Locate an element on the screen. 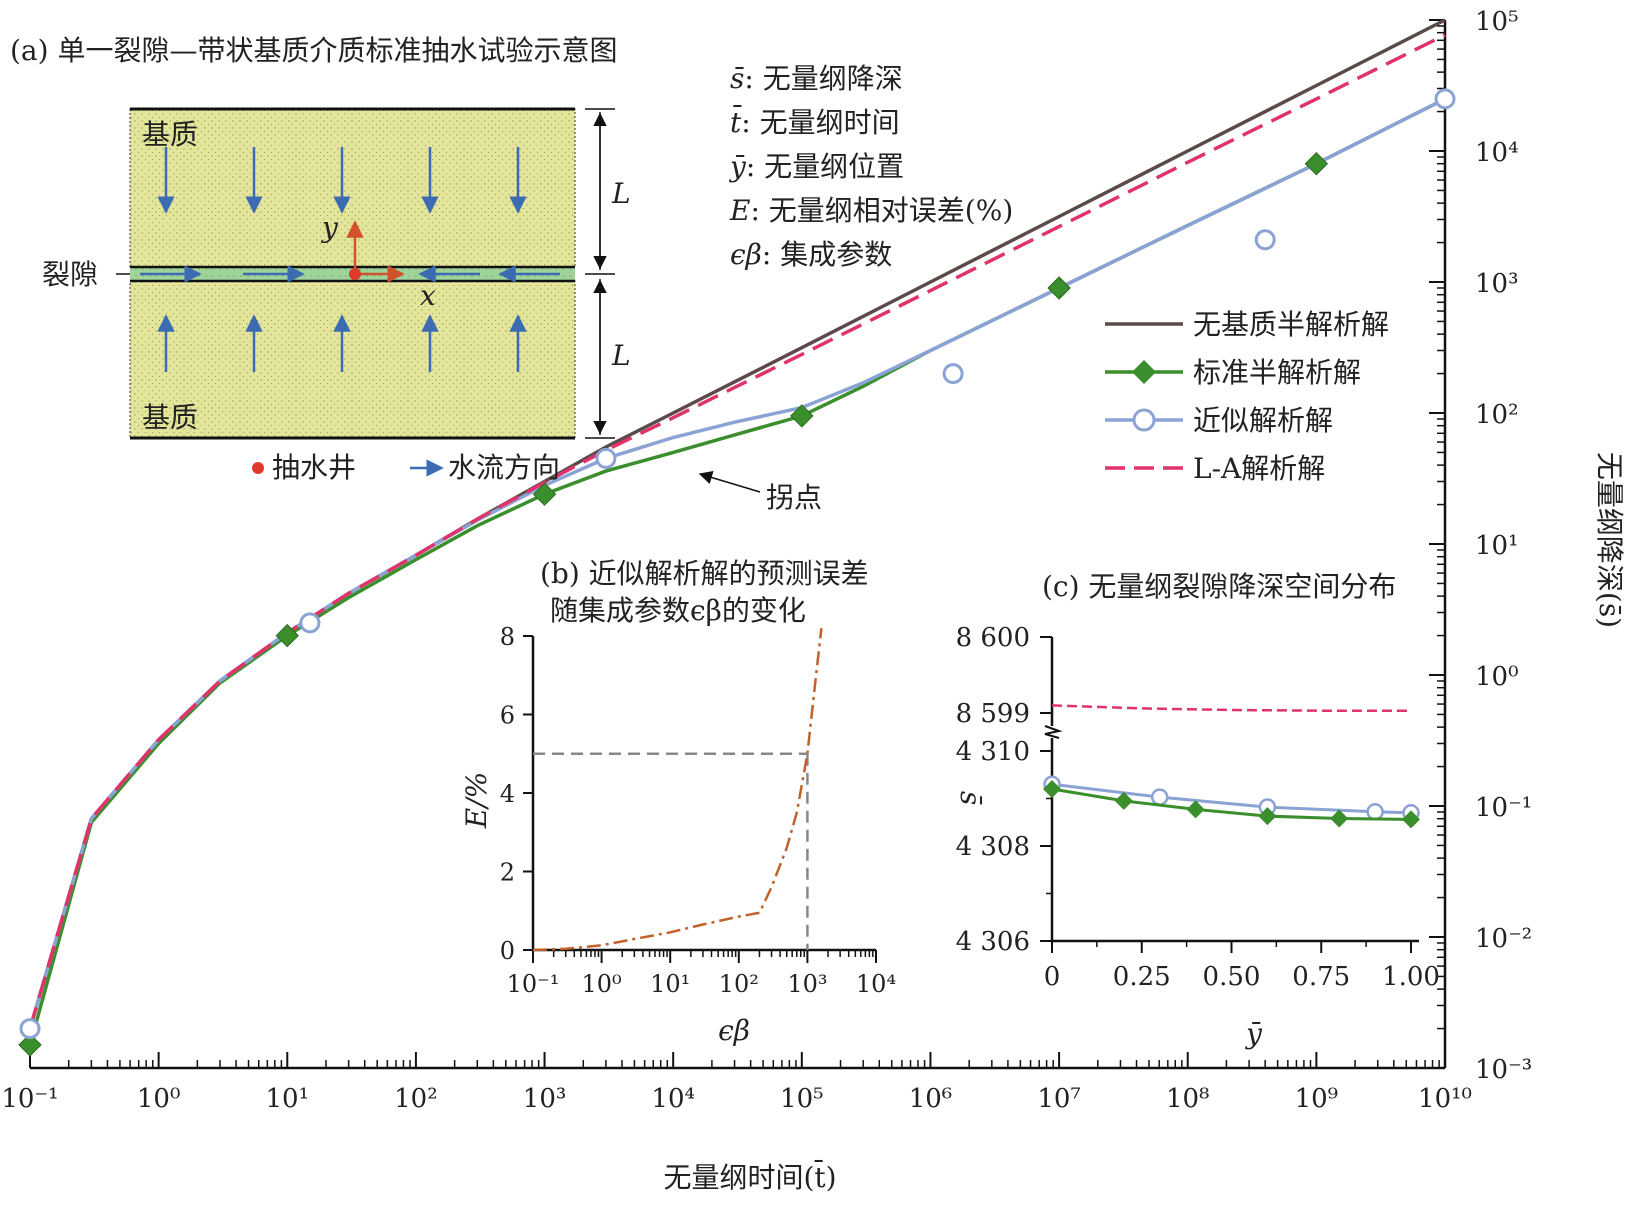 Image resolution: width=1641 pixels, height=1205 pixels. notation-description: : 无量纲位置 is located at coordinates (825, 166).